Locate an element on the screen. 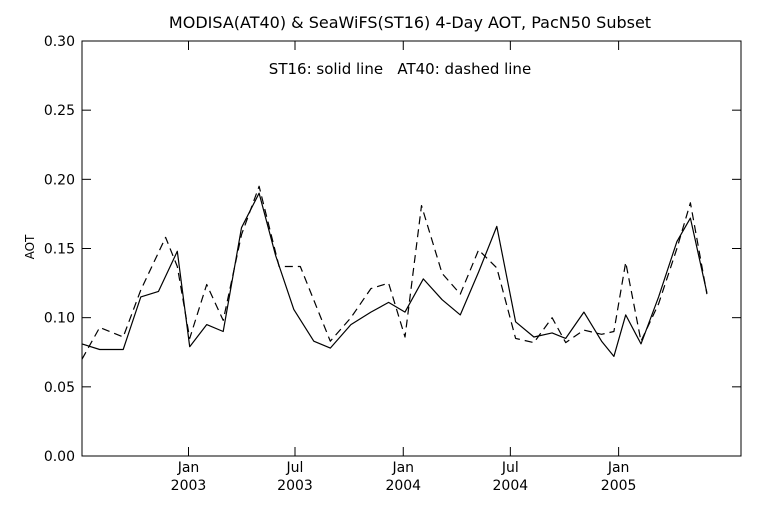 This screenshot has width=768, height=512. y-axis-label: AOT is located at coordinates (30, 246).